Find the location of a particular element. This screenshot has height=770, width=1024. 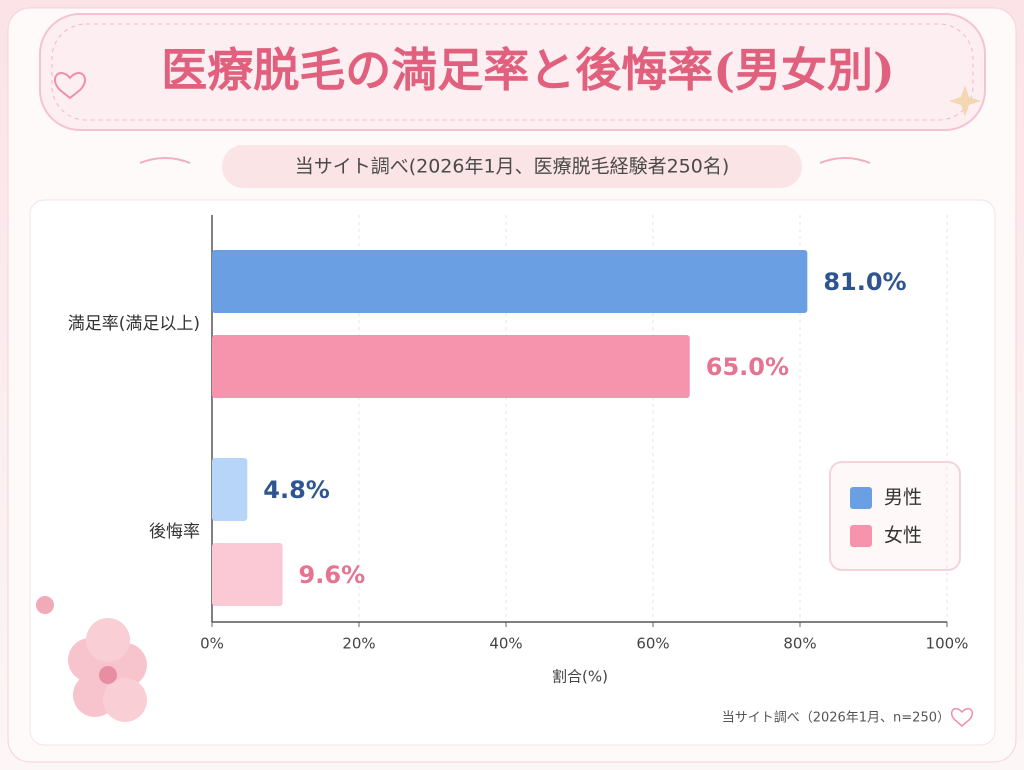

x-tick-label: 40% is located at coordinates (505, 644).